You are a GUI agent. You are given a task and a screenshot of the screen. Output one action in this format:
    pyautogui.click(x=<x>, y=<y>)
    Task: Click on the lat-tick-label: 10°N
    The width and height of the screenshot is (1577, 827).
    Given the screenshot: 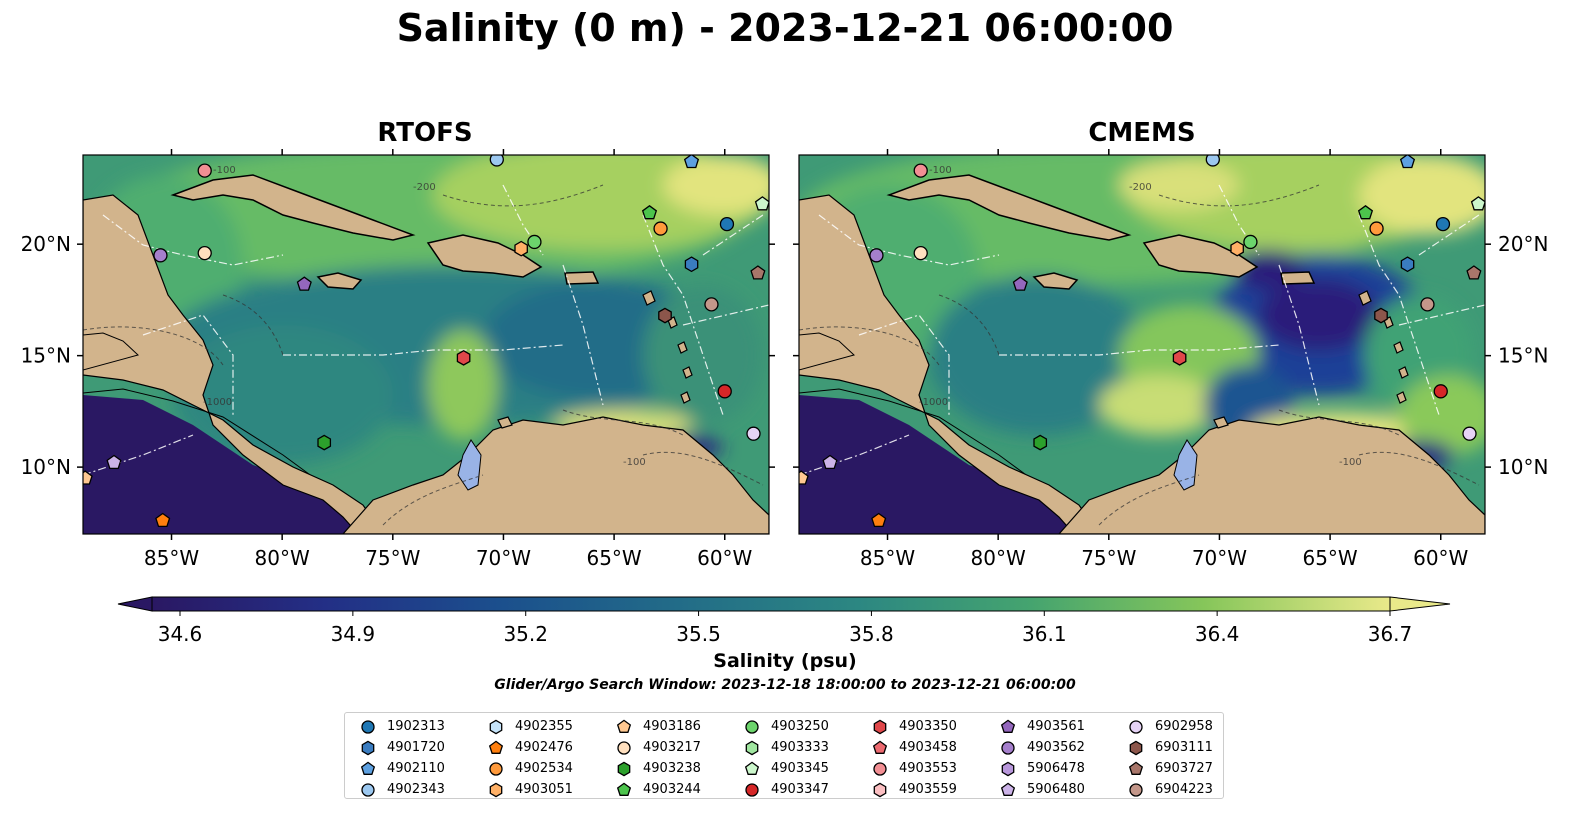 What is the action you would take?
    pyautogui.click(x=46, y=467)
    